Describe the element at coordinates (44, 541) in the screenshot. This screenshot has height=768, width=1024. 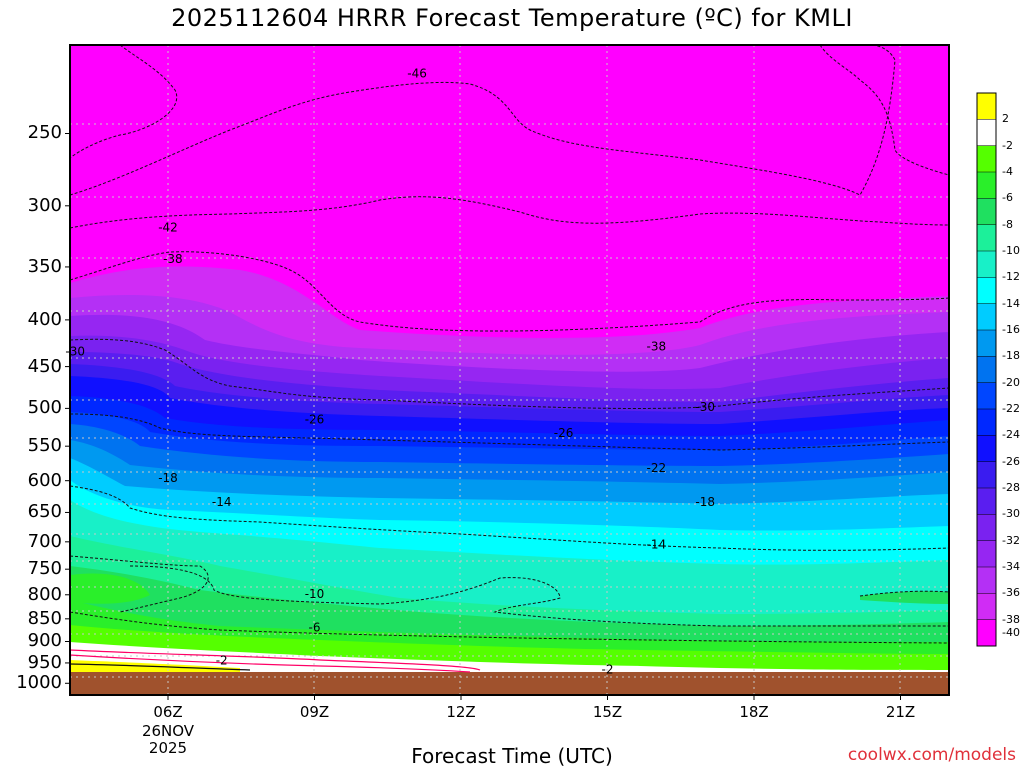
I see `y-tick-label: 700` at that location.